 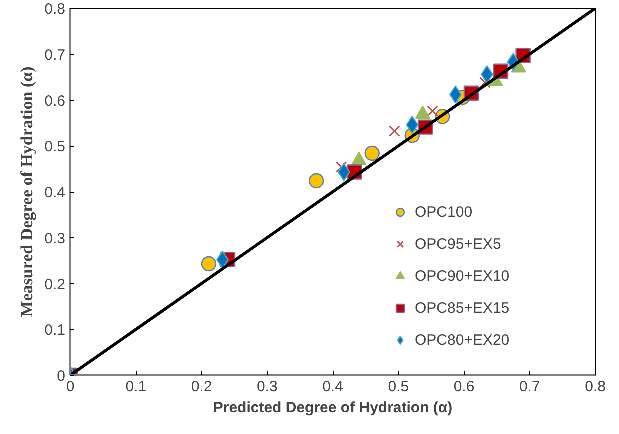 I want to click on legend-label: OPC90+EX10, so click(x=462, y=276).